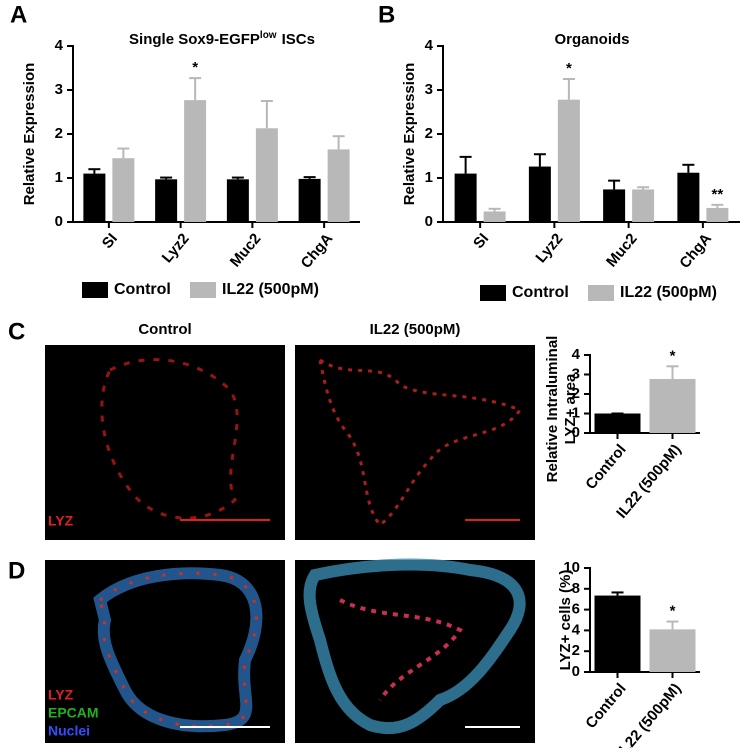 The image size is (747, 748). Describe the element at coordinates (570, 408) in the screenshot. I see `y-axis-label: LYZ+ area` at that location.